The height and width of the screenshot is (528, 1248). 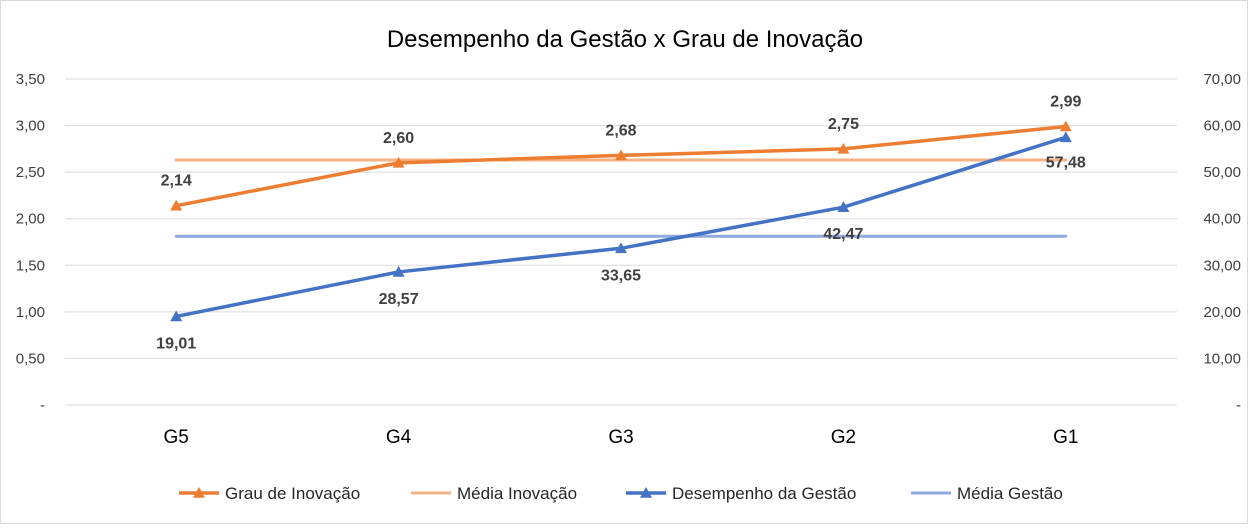 What do you see at coordinates (1010, 493) in the screenshot?
I see `legend-label: Média Gestão` at bounding box center [1010, 493].